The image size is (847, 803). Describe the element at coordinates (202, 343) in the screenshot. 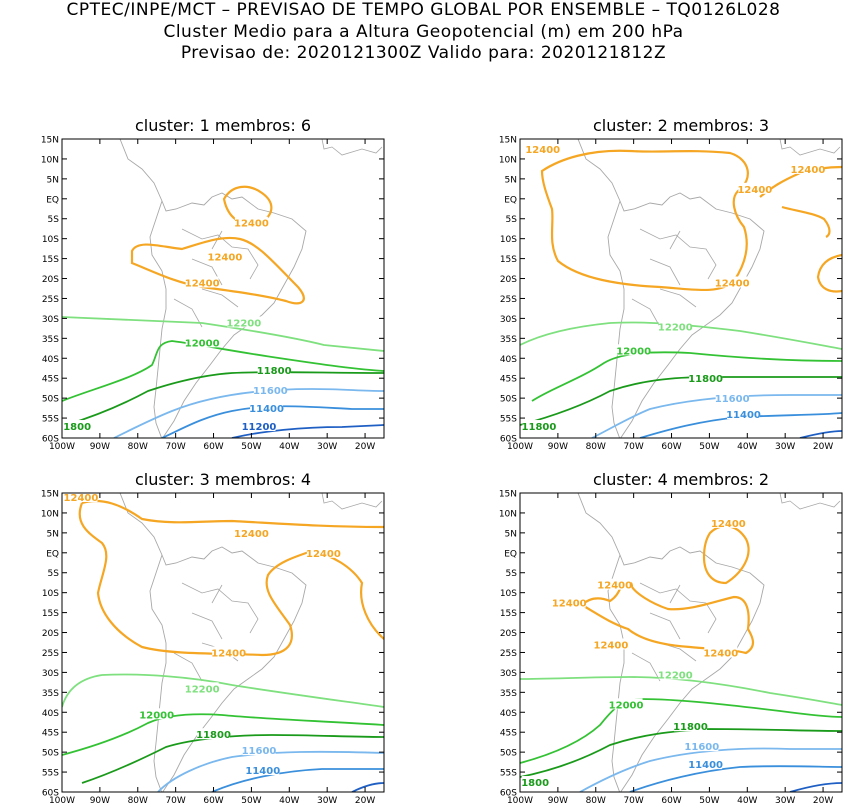

I see `contour-label: 12000` at that location.